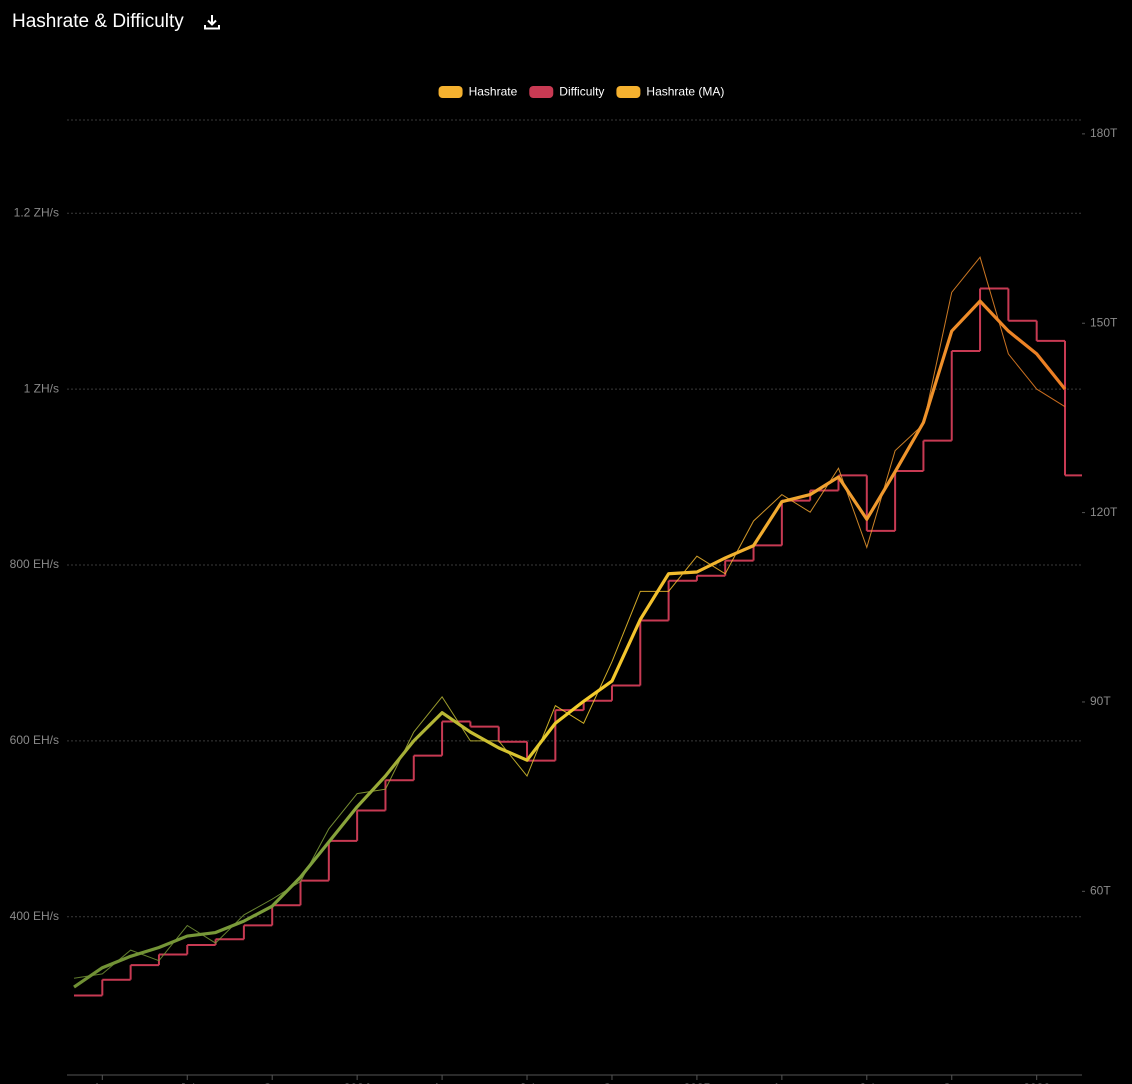  Describe the element at coordinates (697, 1082) in the screenshot. I see `x-tick-label: 2025` at that location.